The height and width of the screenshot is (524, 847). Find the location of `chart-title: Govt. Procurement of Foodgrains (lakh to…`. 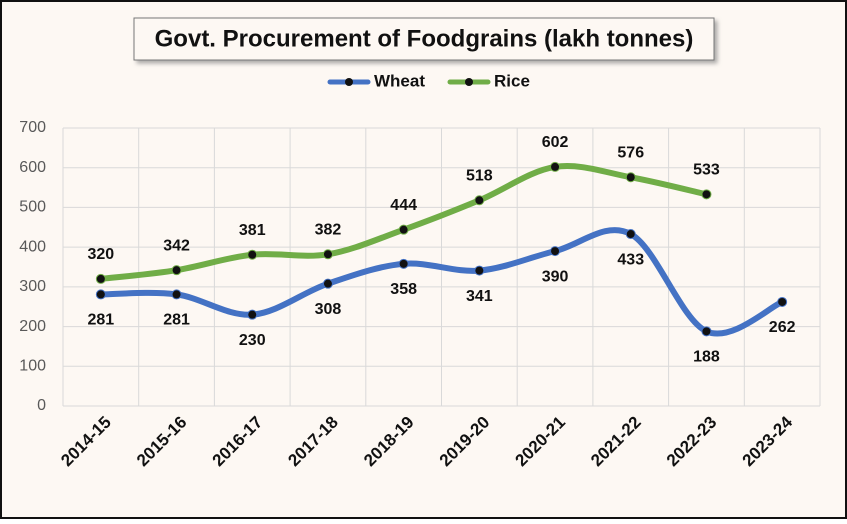

chart-title: Govt. Procurement of Foodgrains (lakh to… is located at coordinates (424, 38).